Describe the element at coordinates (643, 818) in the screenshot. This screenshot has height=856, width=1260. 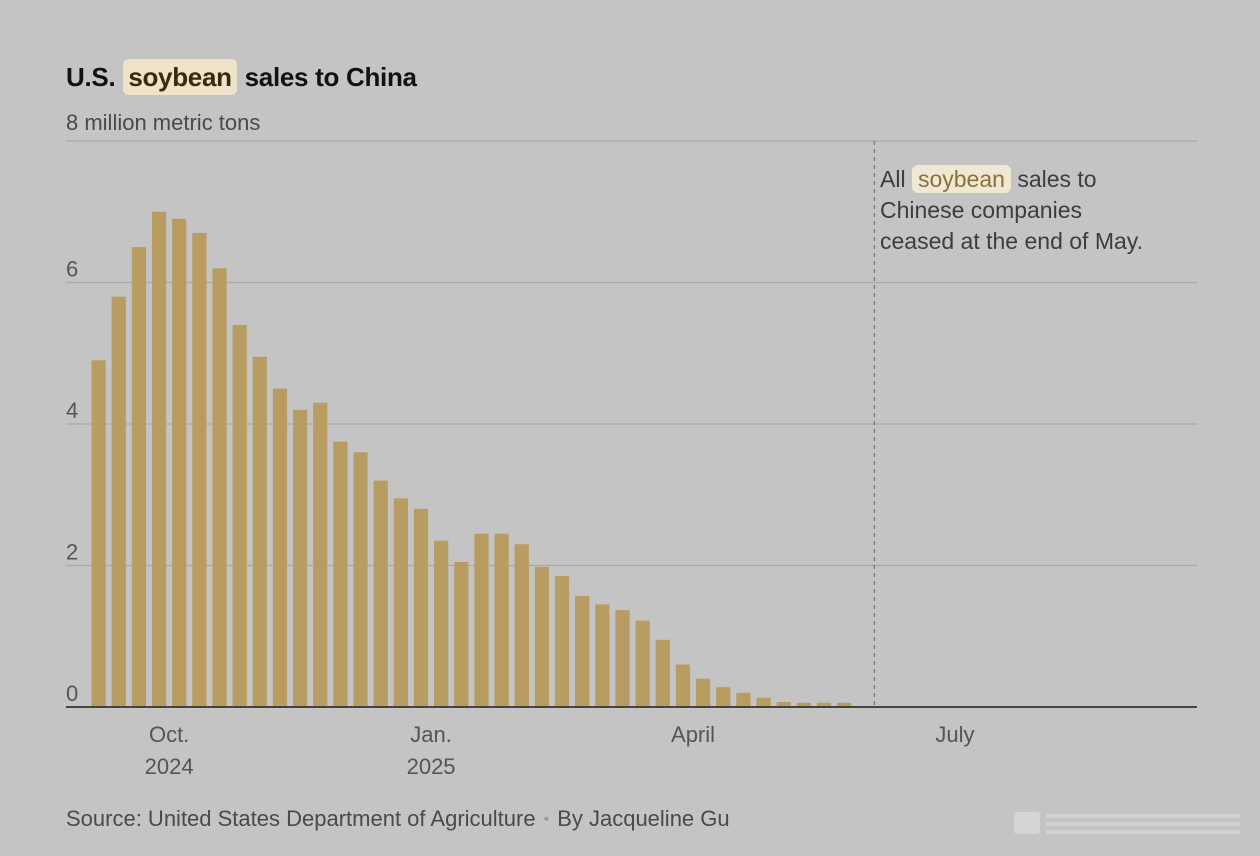
I see `byline: By Jacqueline Gu` at that location.